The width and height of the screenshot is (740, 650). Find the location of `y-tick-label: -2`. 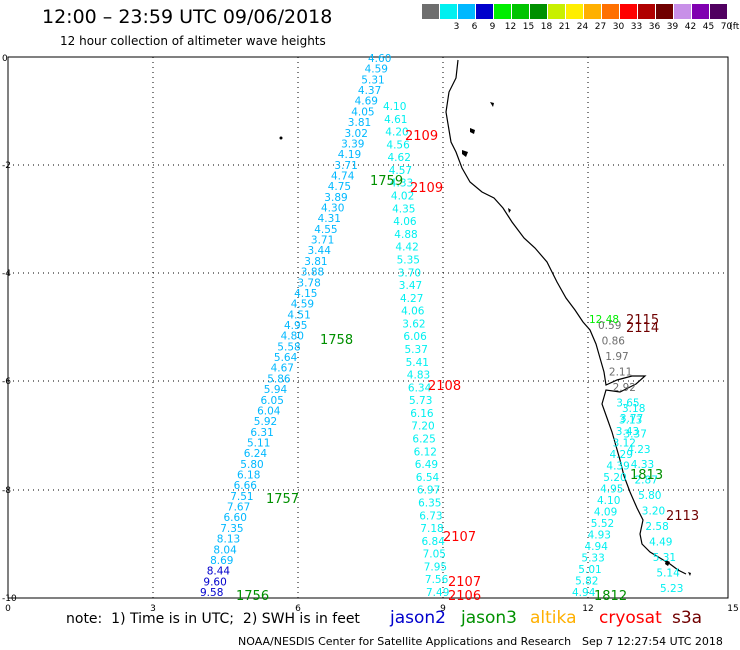

y-tick-label: -2 is located at coordinates (6, 166).